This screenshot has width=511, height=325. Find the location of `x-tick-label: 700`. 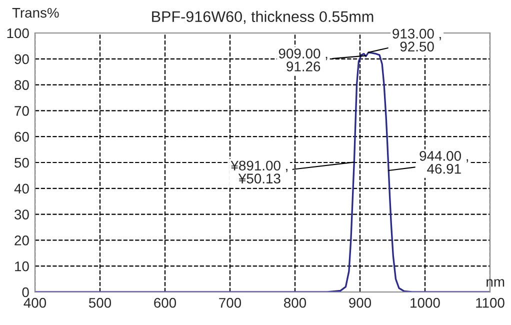

x-tick-label: 700 is located at coordinates (230, 303).